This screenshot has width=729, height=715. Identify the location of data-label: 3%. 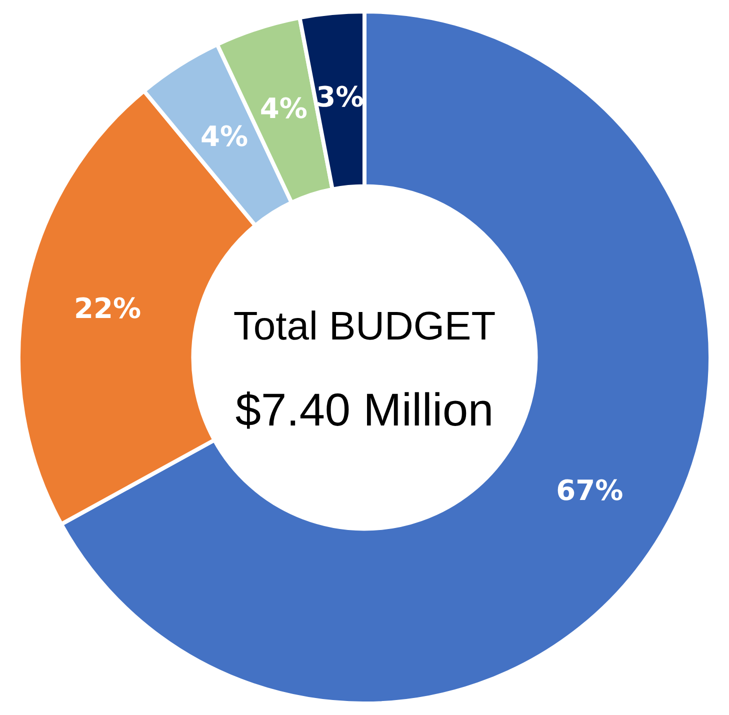
(340, 97).